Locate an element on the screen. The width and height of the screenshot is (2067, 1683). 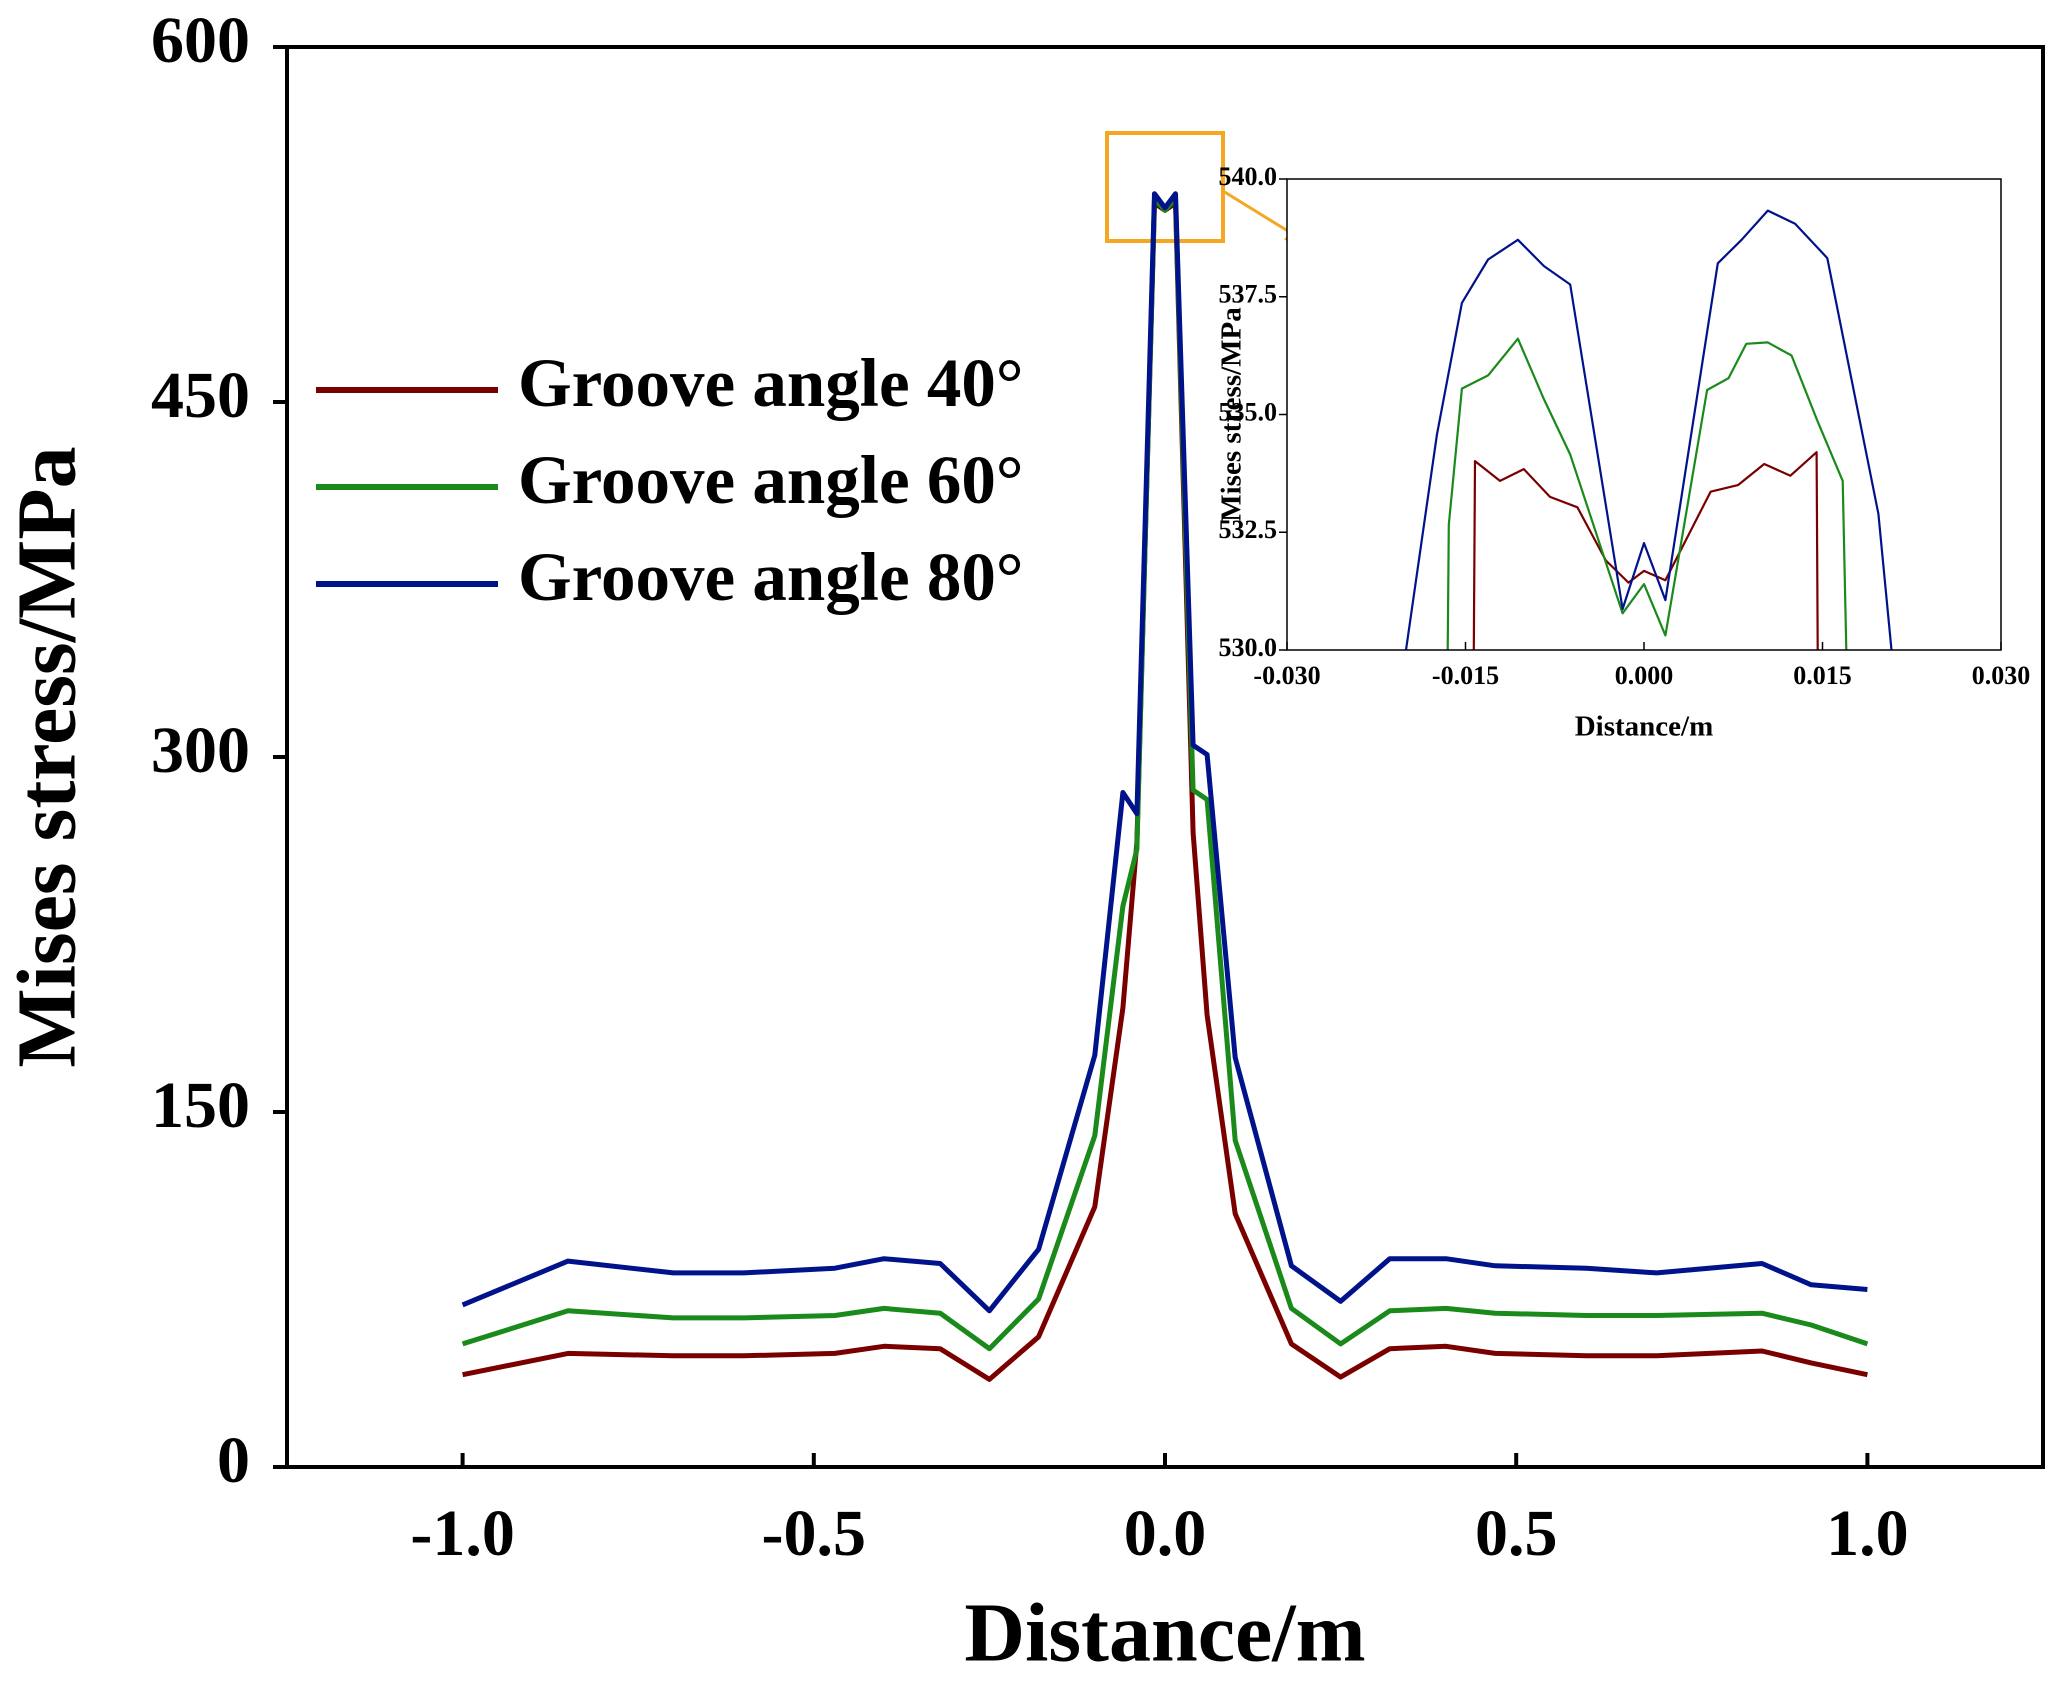
x-tick-label: -0.030 is located at coordinates (1286, 675).